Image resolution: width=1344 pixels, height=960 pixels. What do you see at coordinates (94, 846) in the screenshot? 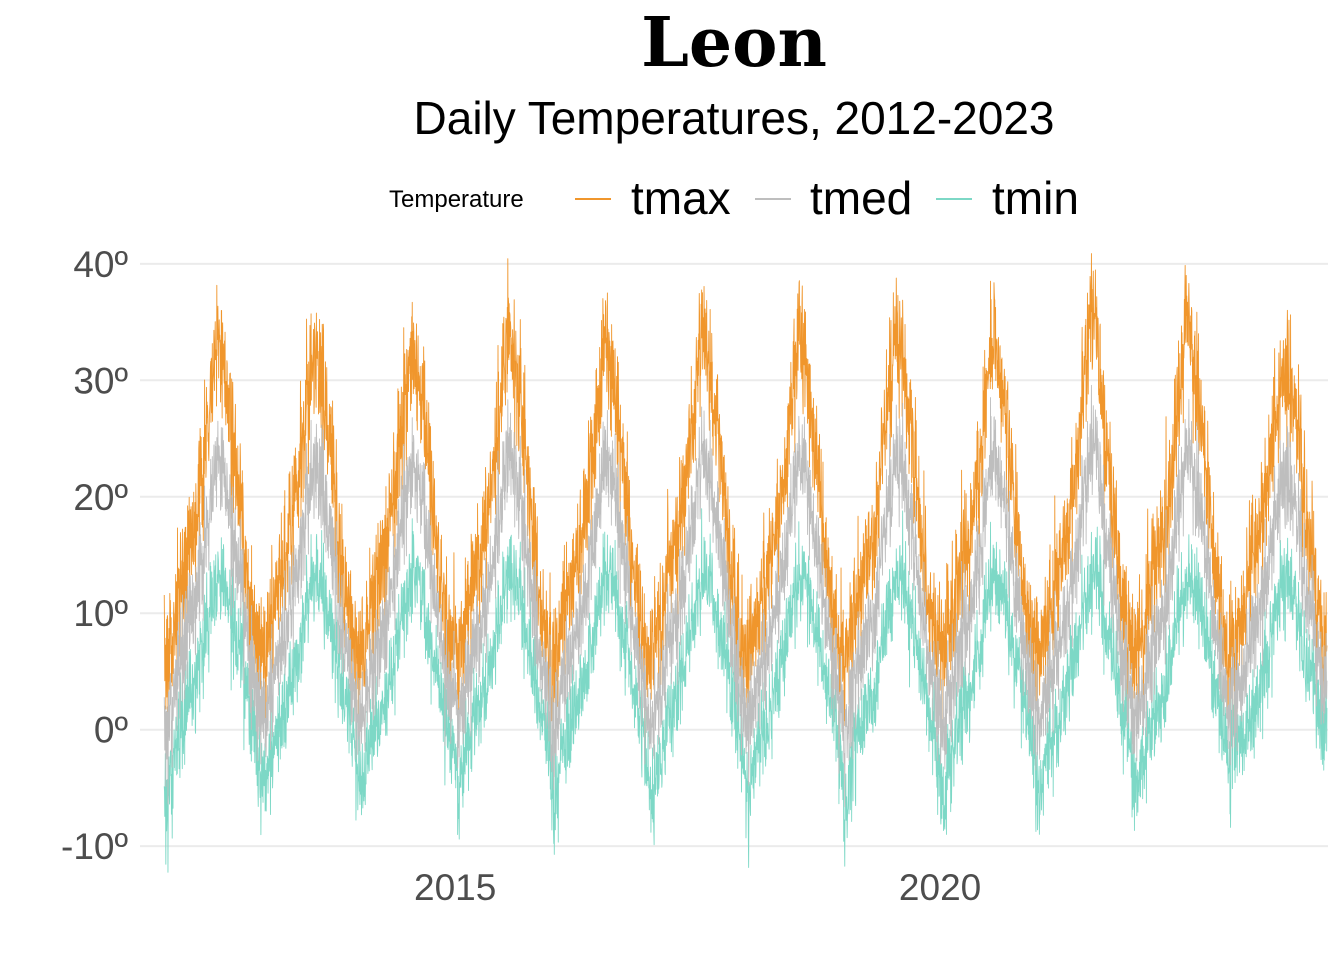
I see `y-tick-label: -10º` at bounding box center [94, 846].